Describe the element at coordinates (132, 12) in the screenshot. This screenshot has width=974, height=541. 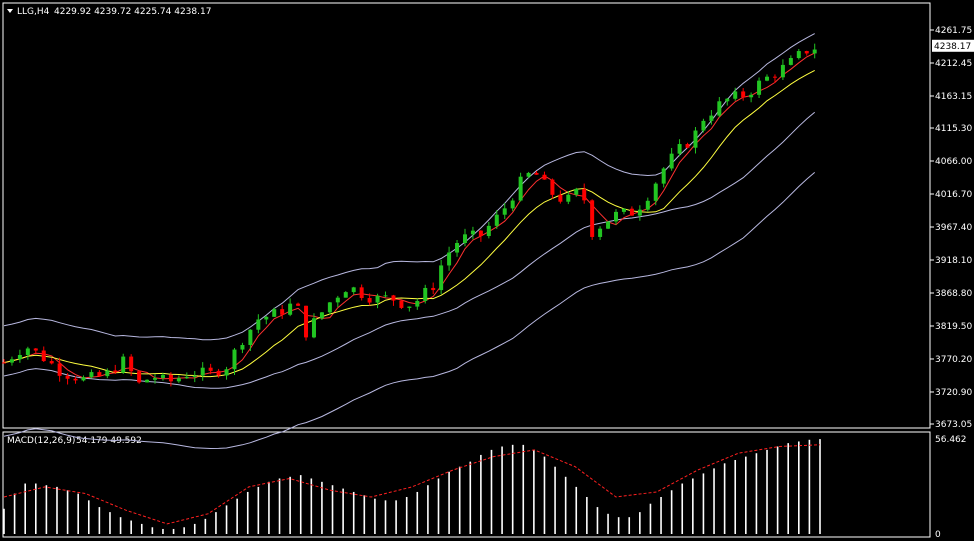
I see `ohlc-values: 4229.92 4239.72 4225.74 4238.17` at that location.